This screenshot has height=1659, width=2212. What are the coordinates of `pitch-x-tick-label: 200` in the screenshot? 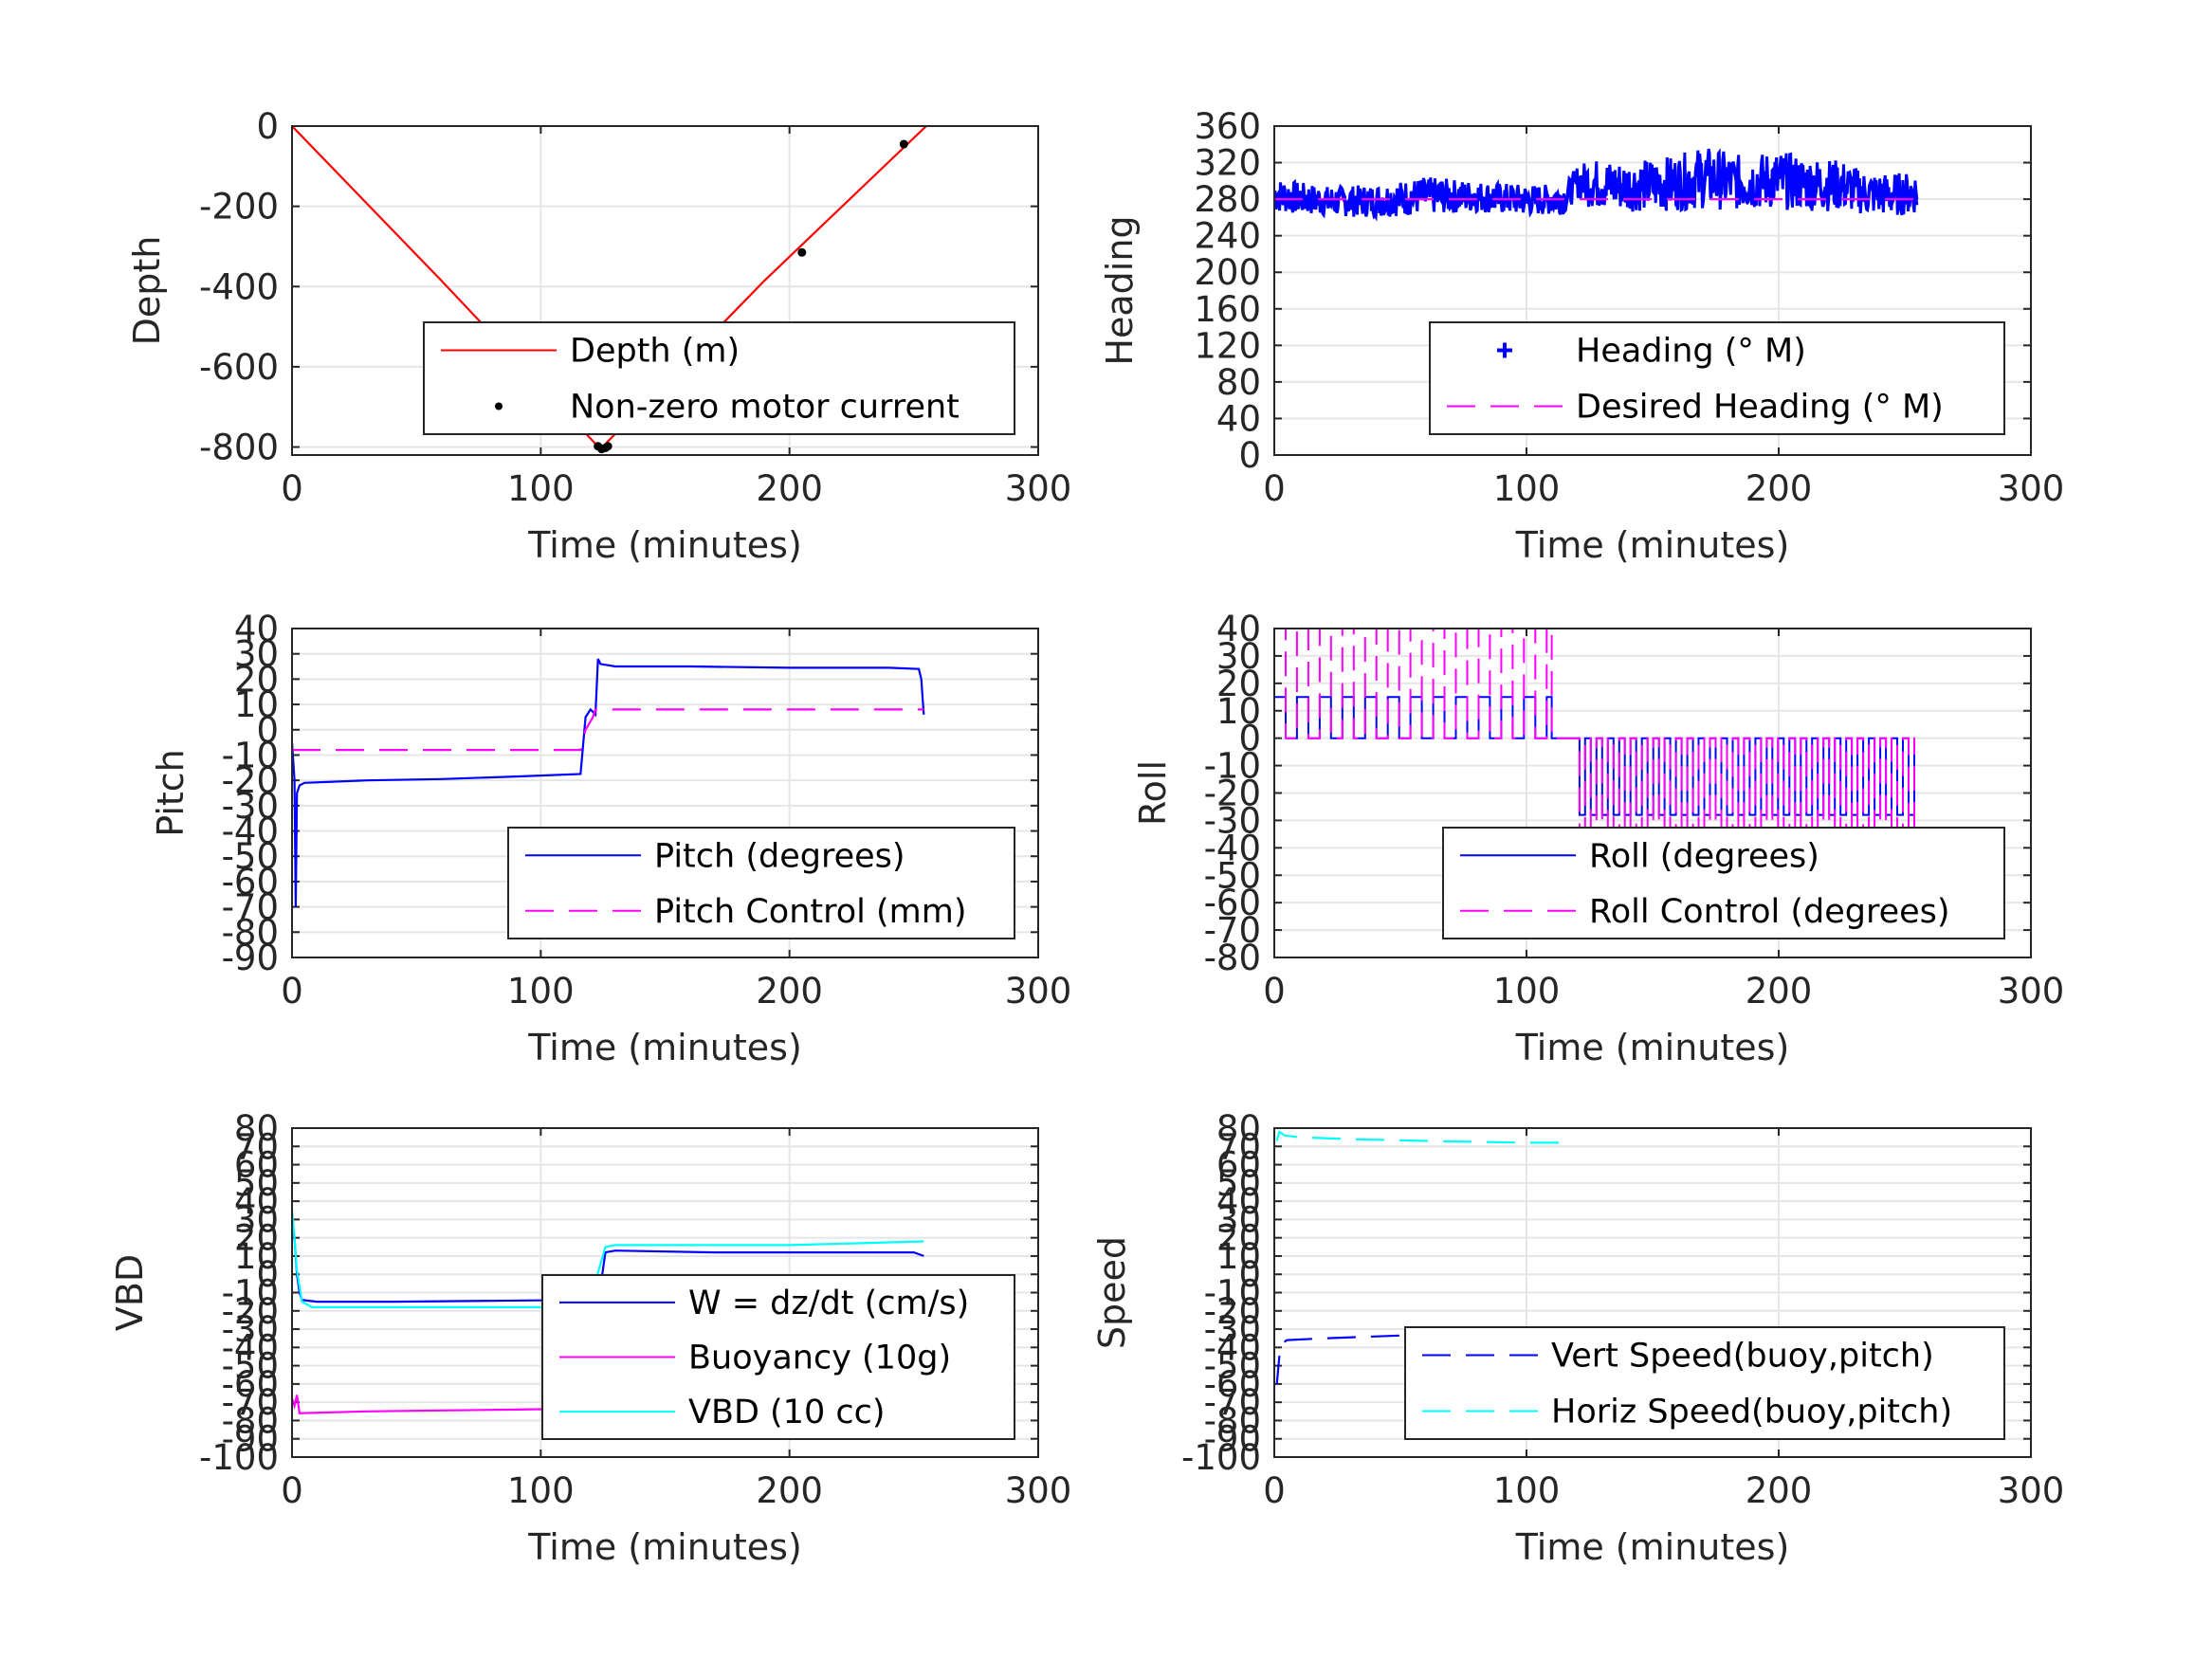 It's located at (789, 991).